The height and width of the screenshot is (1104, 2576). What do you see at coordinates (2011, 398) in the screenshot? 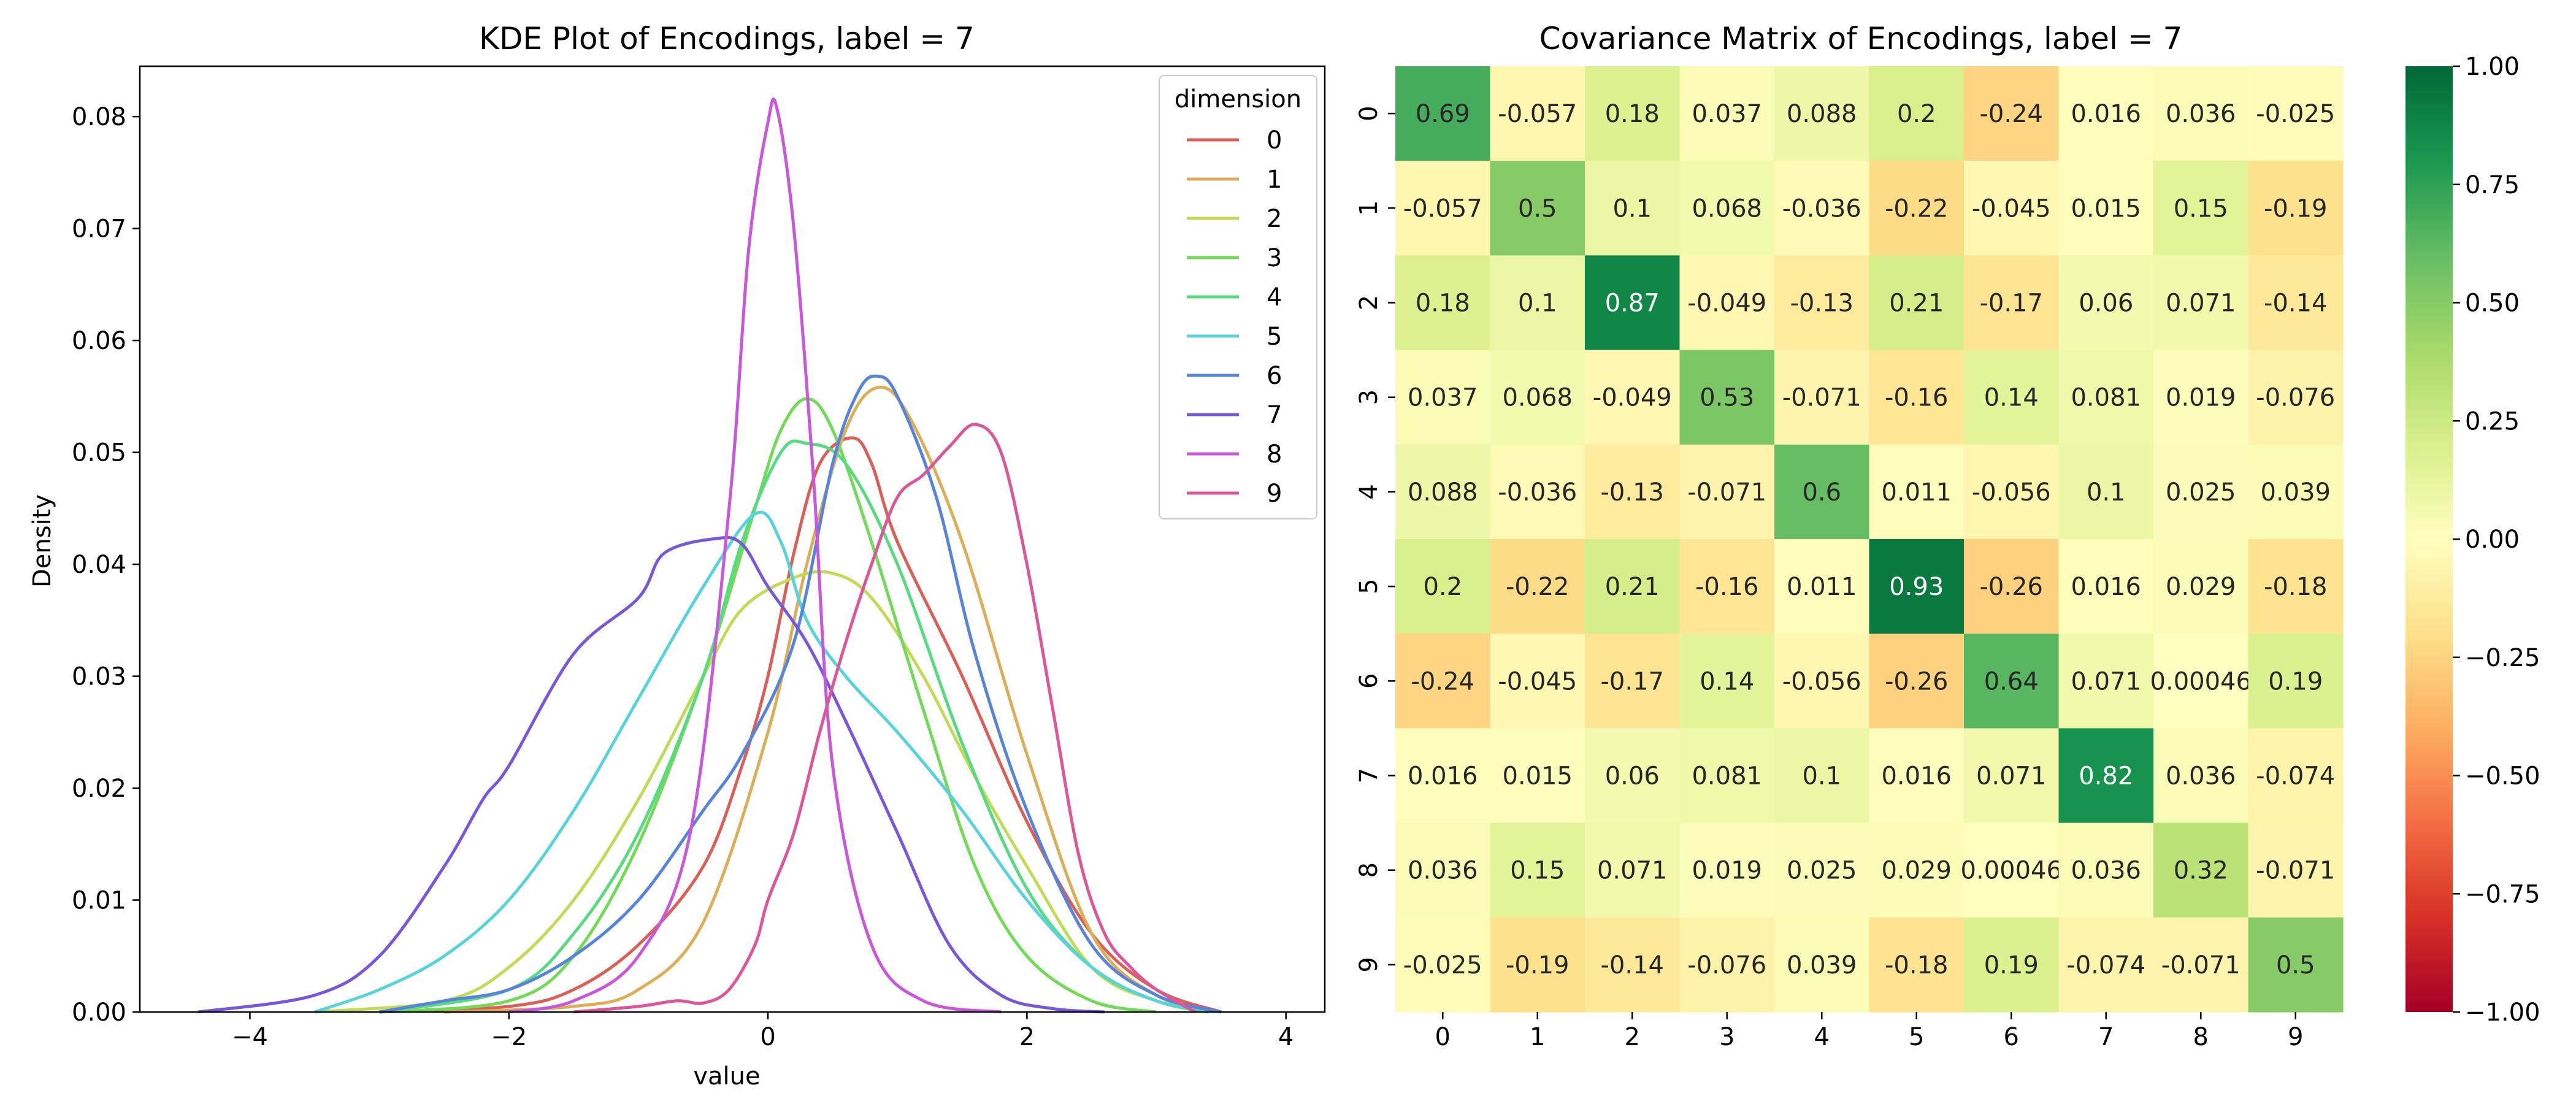
I see `heatmap-cell-label: 0.14` at bounding box center [2011, 398].